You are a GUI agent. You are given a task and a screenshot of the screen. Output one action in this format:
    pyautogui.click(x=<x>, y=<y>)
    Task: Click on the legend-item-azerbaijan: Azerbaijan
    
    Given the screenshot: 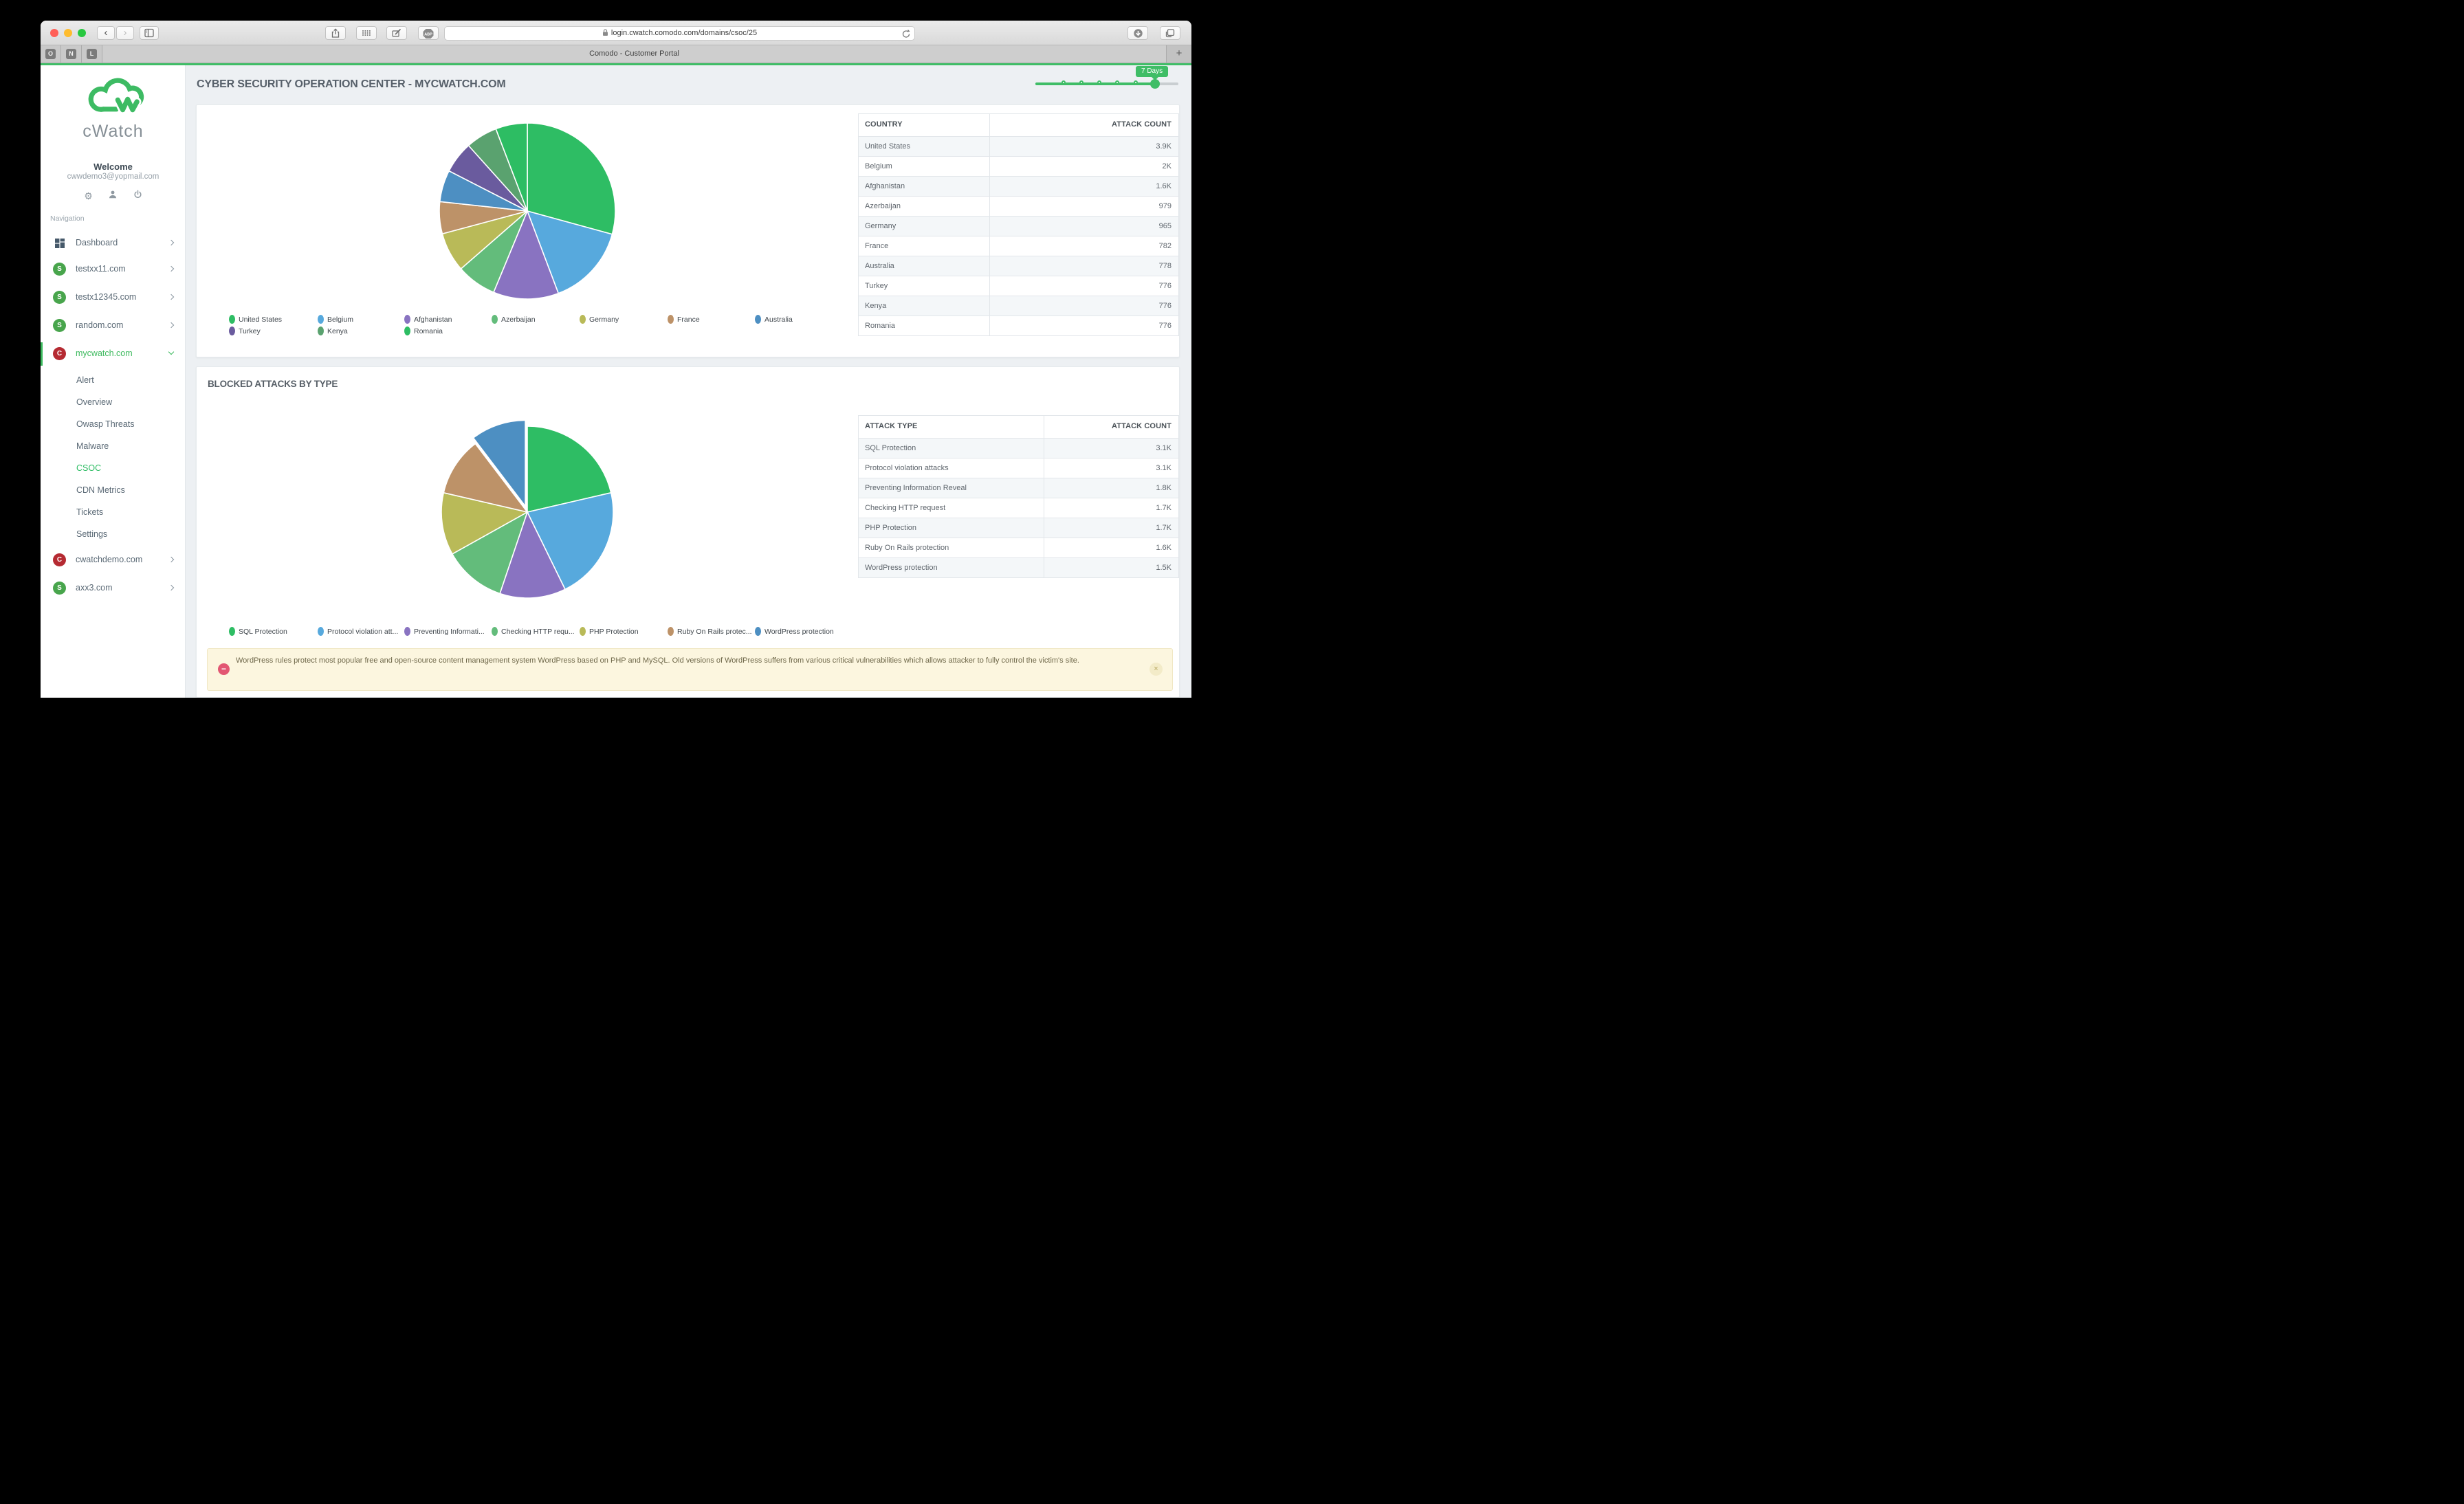 What is the action you would take?
    pyautogui.click(x=514, y=319)
    